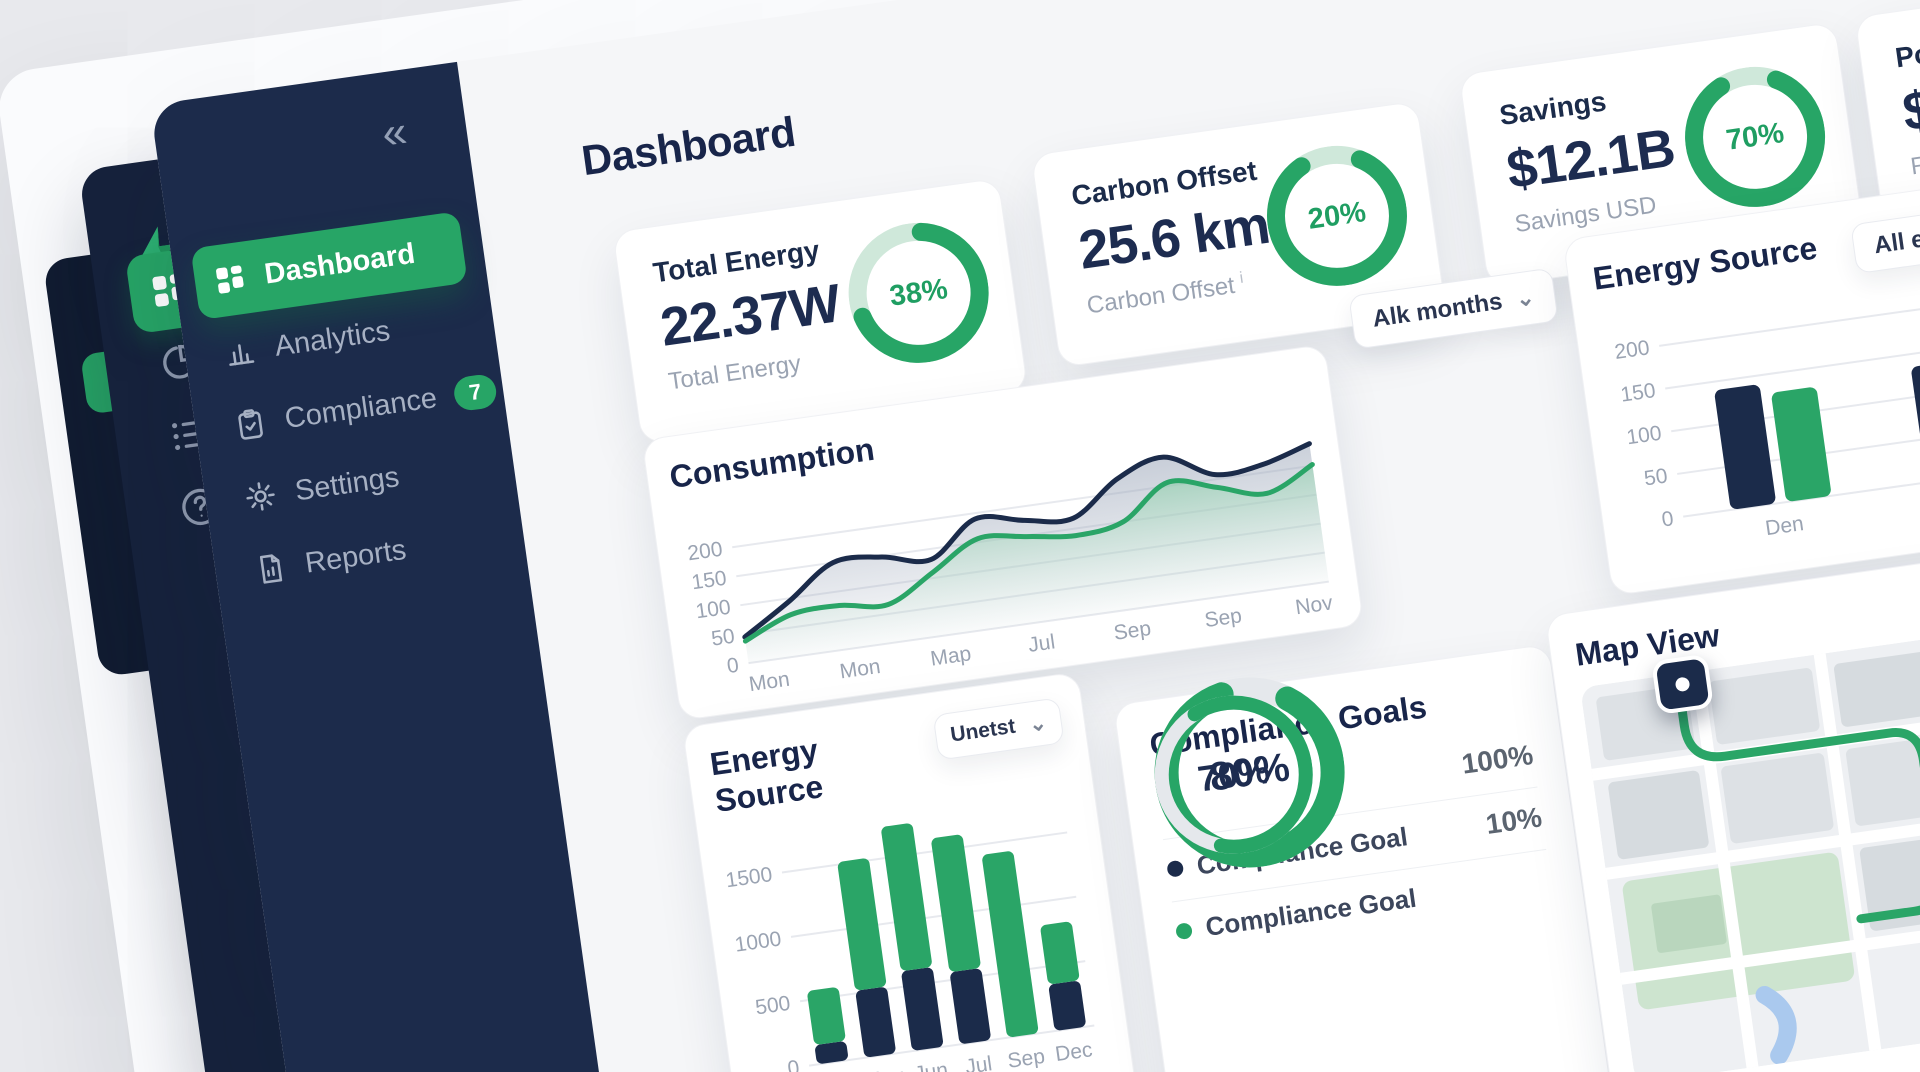  What do you see at coordinates (1755, 137) in the screenshot?
I see `savings-donut: 70%` at bounding box center [1755, 137].